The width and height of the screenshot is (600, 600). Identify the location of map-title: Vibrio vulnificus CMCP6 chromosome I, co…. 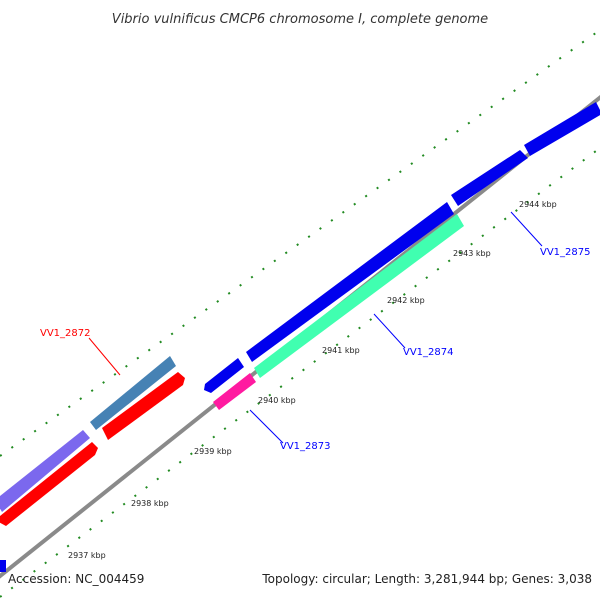
(300, 19).